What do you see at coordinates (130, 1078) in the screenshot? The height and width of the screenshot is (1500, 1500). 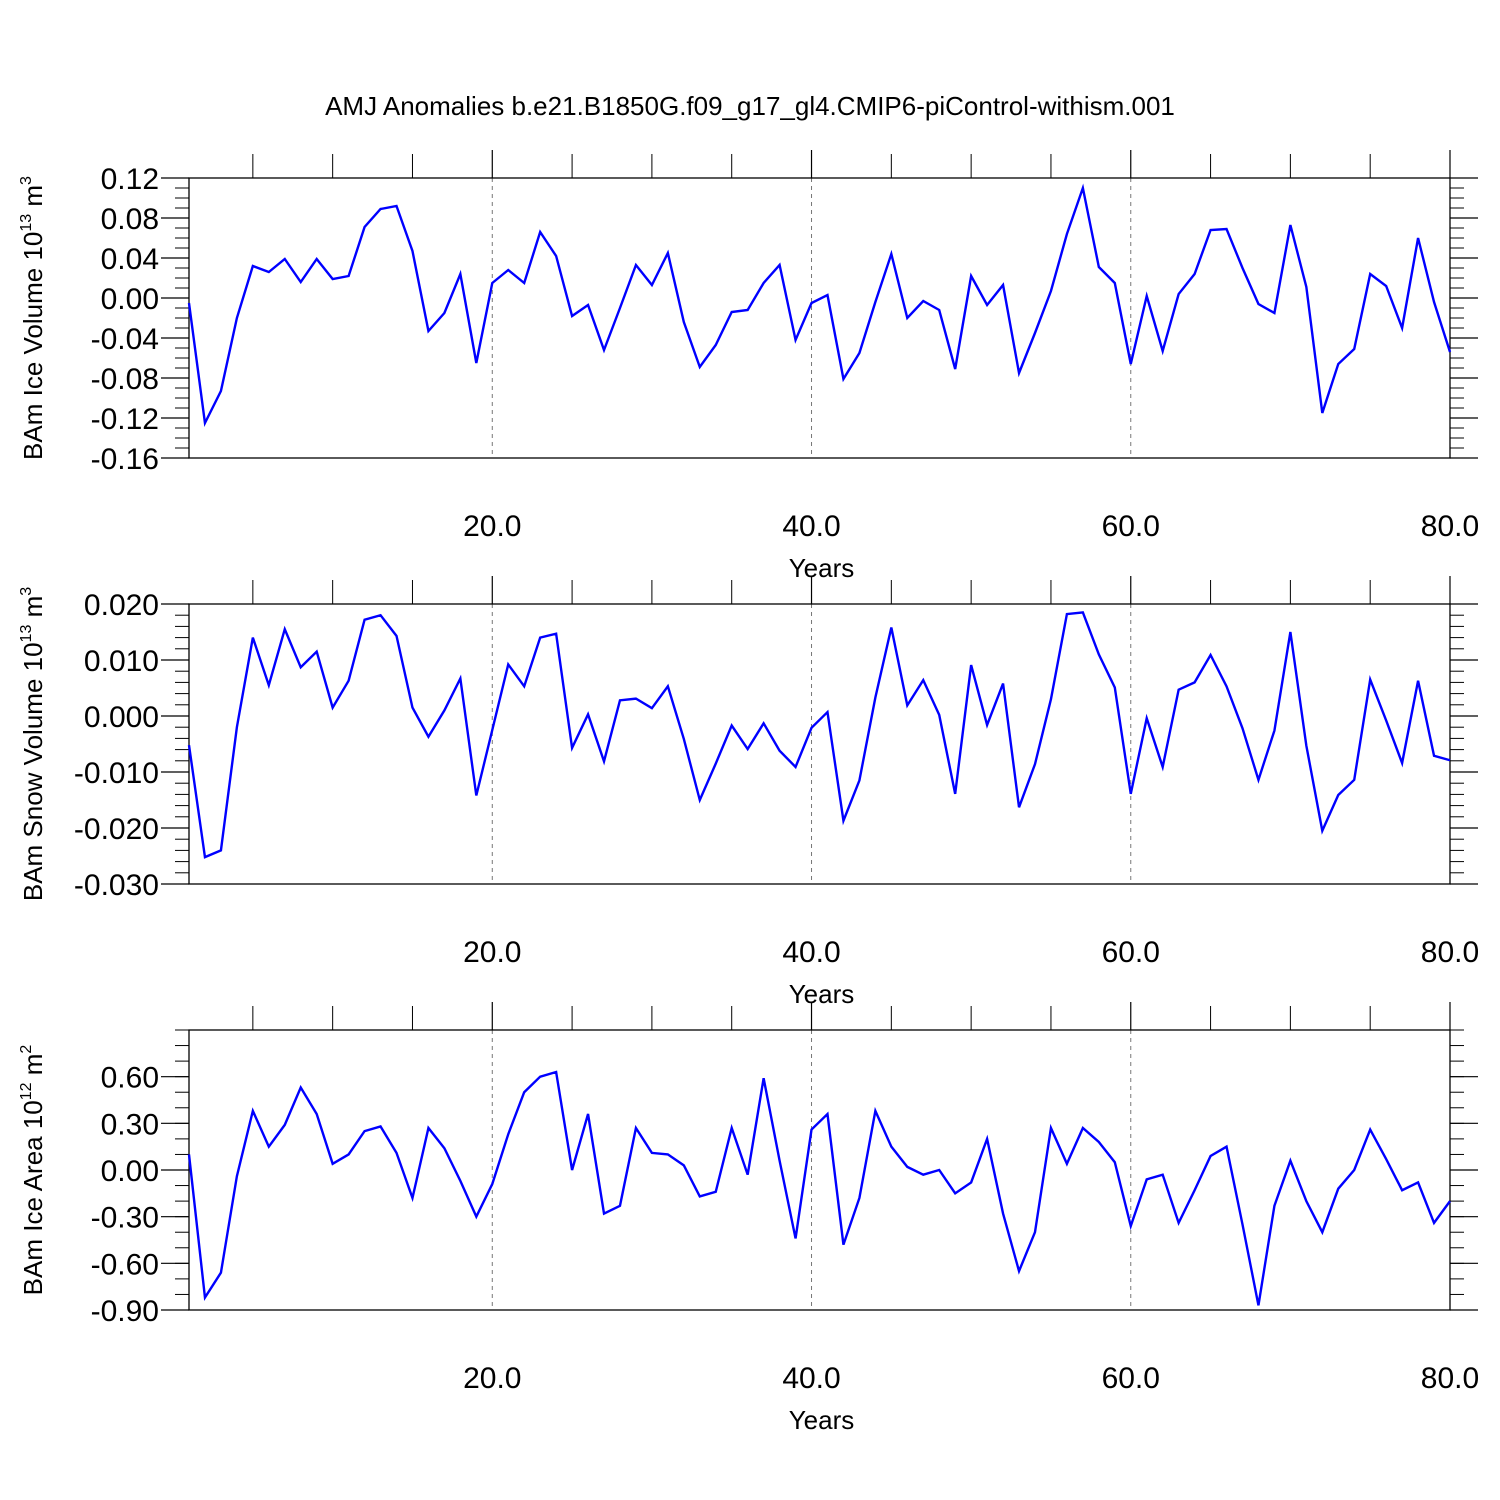 I see `y-tick-label: 0.60` at bounding box center [130, 1078].